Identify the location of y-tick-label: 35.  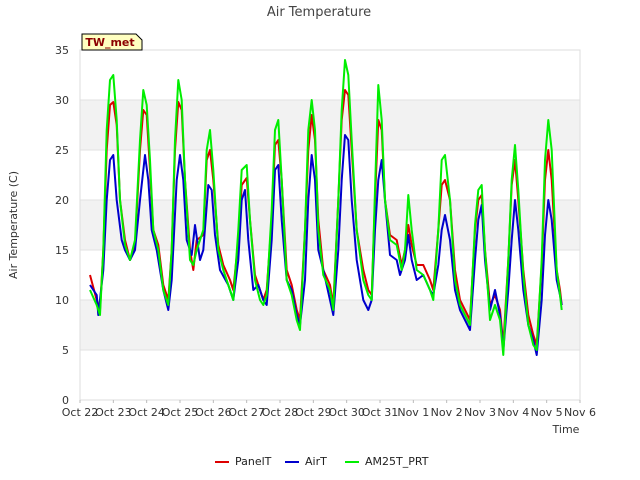
(62, 50).